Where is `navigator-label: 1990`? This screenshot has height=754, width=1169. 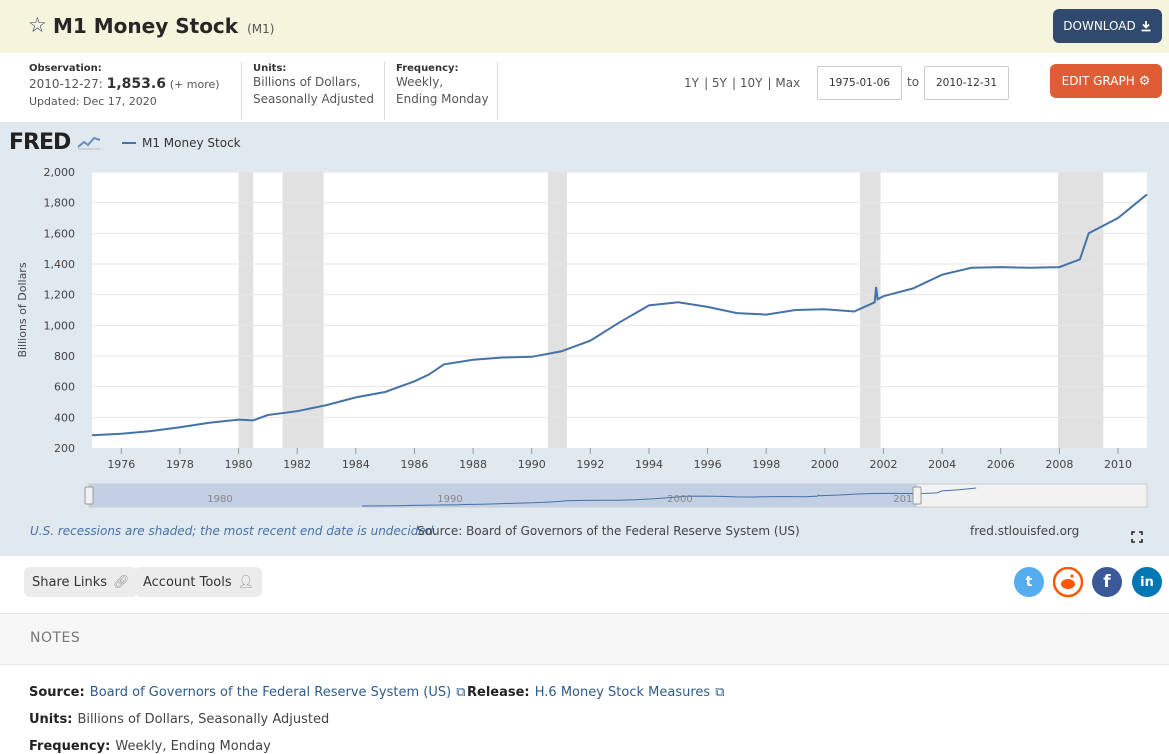
navigator-label: 1990 is located at coordinates (449, 499).